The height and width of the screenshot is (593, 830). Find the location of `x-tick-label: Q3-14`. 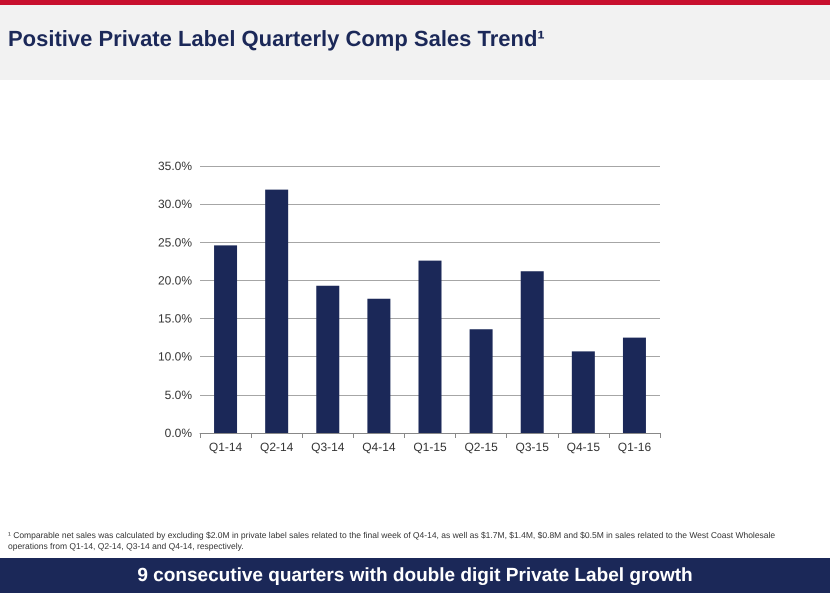

x-tick-label: Q3-14 is located at coordinates (328, 447).